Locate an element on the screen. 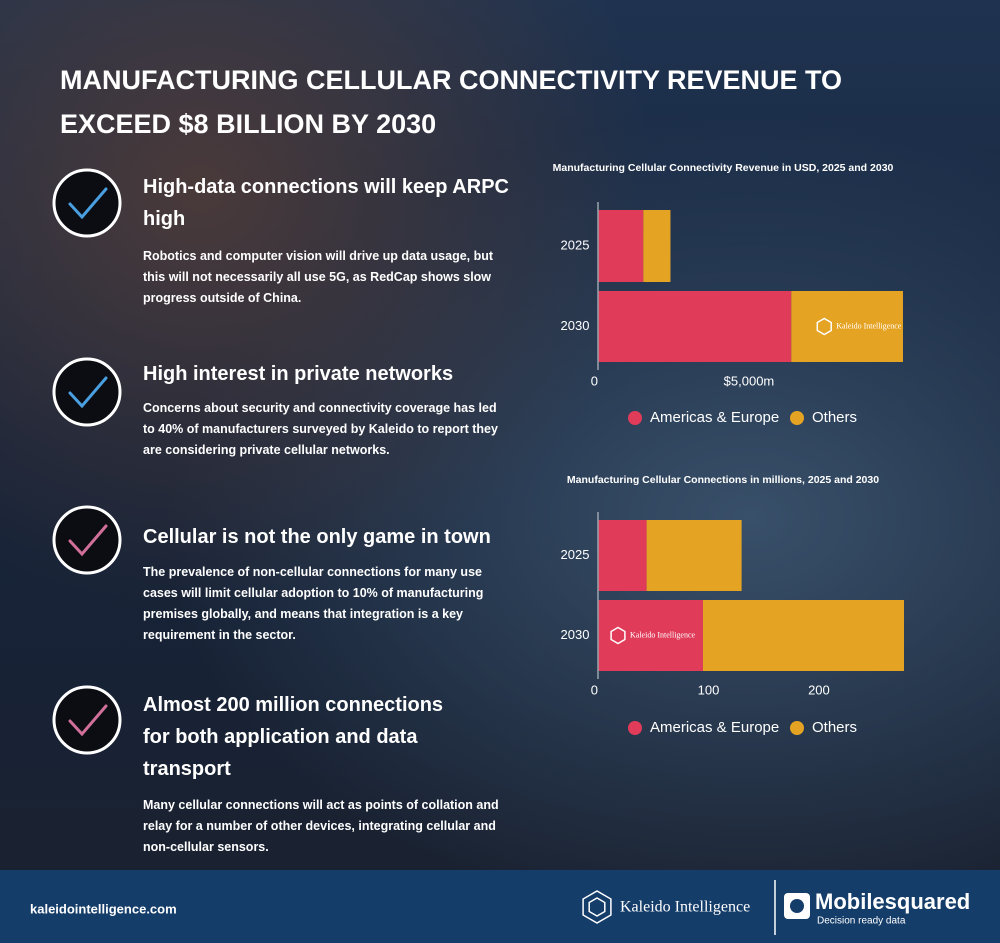 This screenshot has height=943, width=1000. footer-tagline: Decision ready data is located at coordinates (861, 921).